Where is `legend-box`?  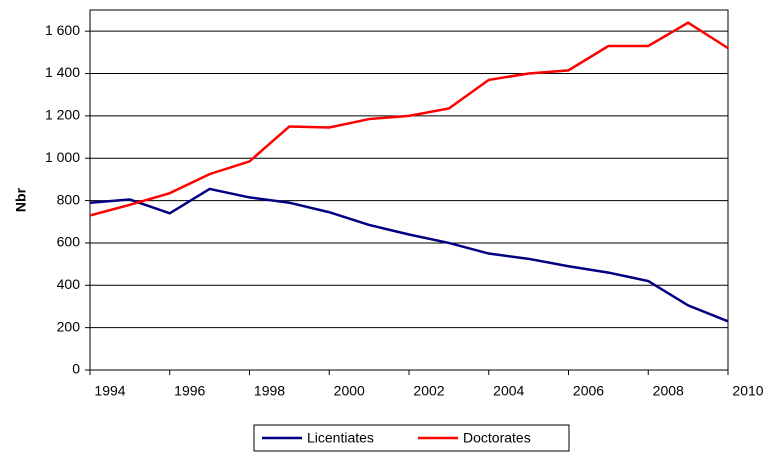
legend-box is located at coordinates (411, 438).